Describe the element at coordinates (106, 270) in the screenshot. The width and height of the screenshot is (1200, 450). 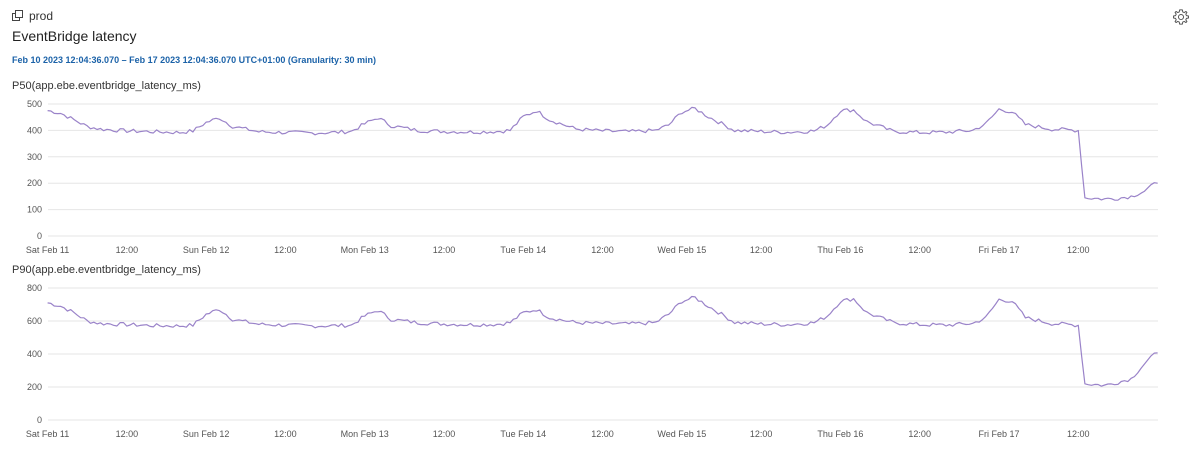
I see `chart-title-p90: P90(app.ebe.eventbridge_latency_ms)` at that location.